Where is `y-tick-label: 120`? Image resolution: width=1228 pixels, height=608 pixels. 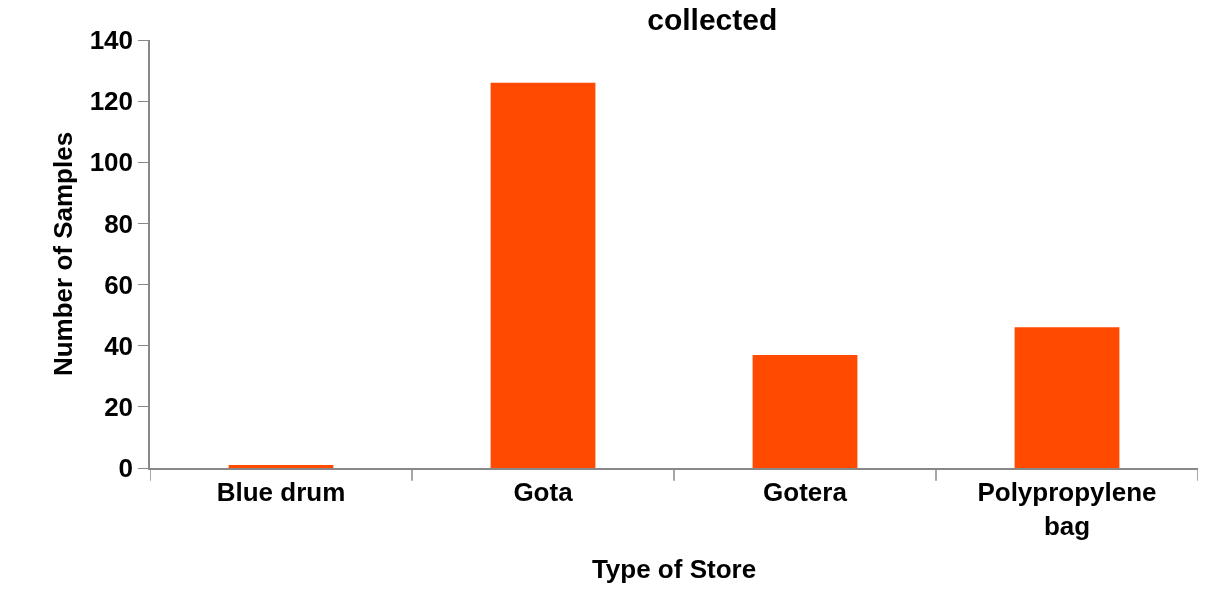 y-tick-label: 120 is located at coordinates (111, 101).